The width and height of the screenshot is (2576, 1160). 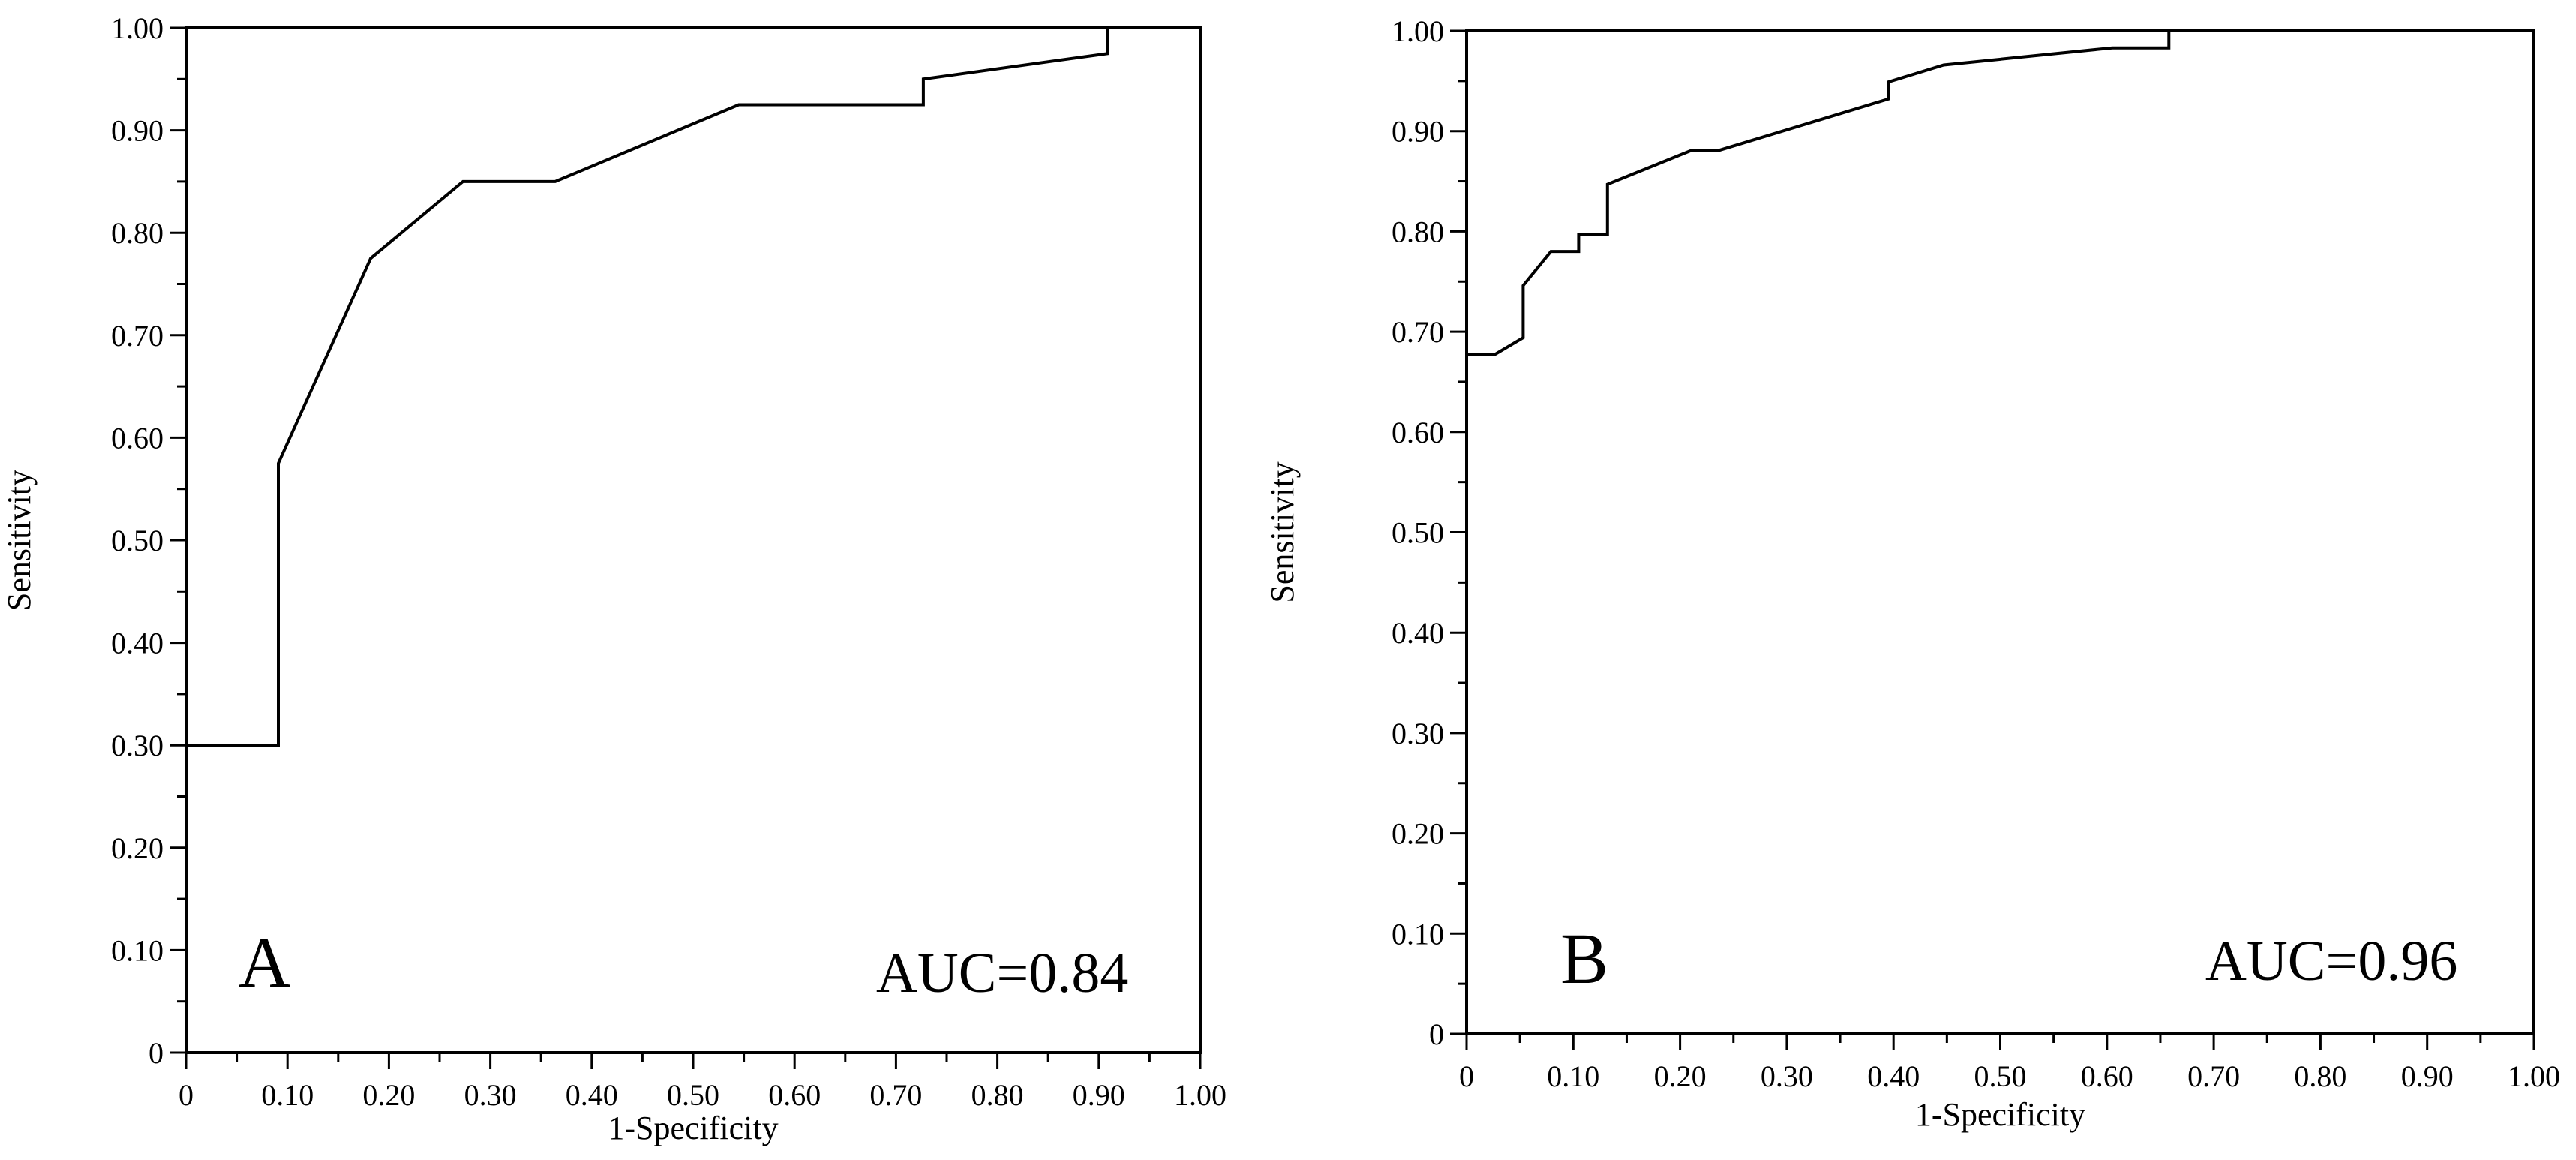 What do you see at coordinates (1584, 958) in the screenshot?
I see `panel-letter-label: B` at bounding box center [1584, 958].